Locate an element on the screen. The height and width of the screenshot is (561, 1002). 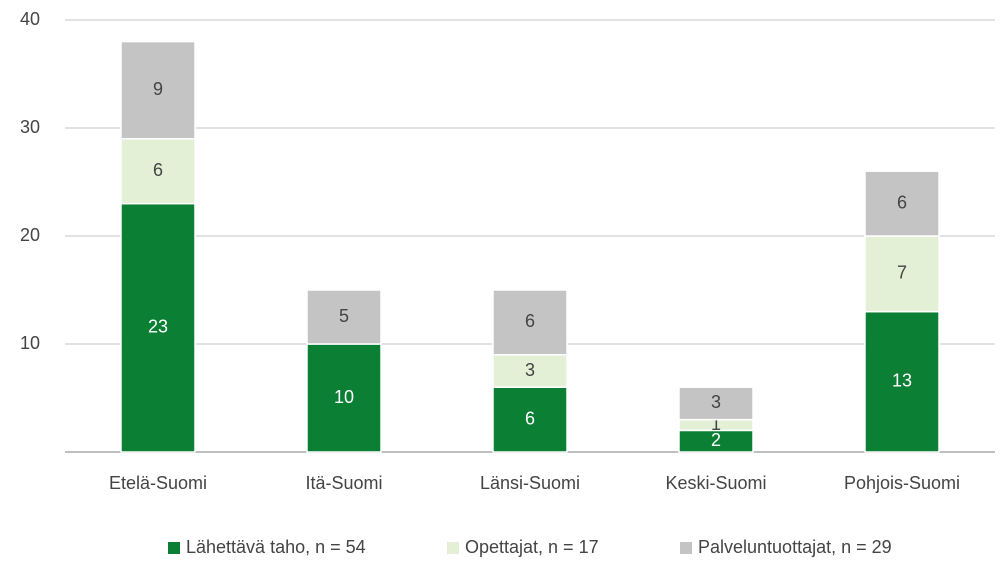
data-label: 7 is located at coordinates (902, 273).